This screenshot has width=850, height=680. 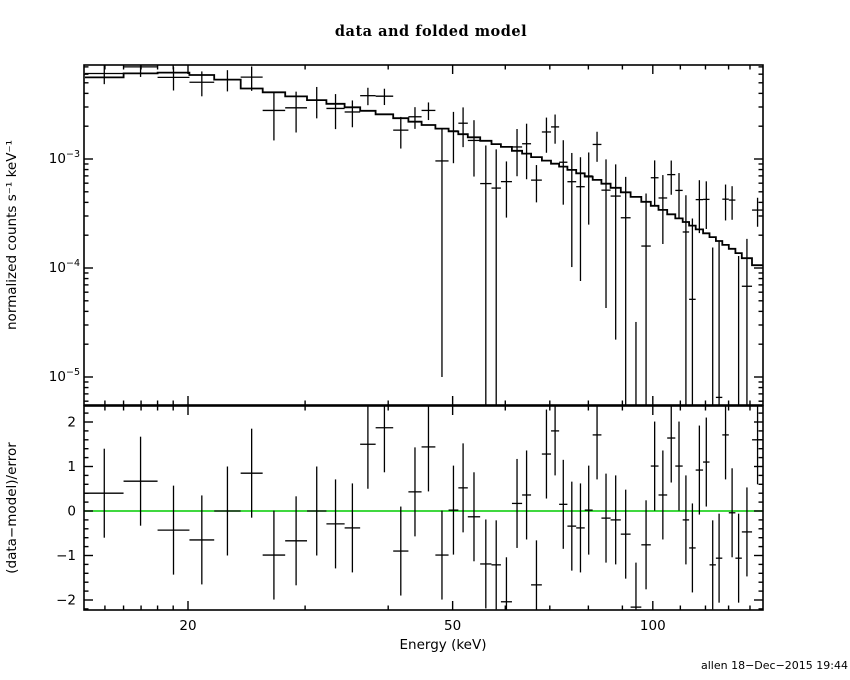 What do you see at coordinates (66, 556) in the screenshot?
I see `y-tick-label: −1` at bounding box center [66, 556].